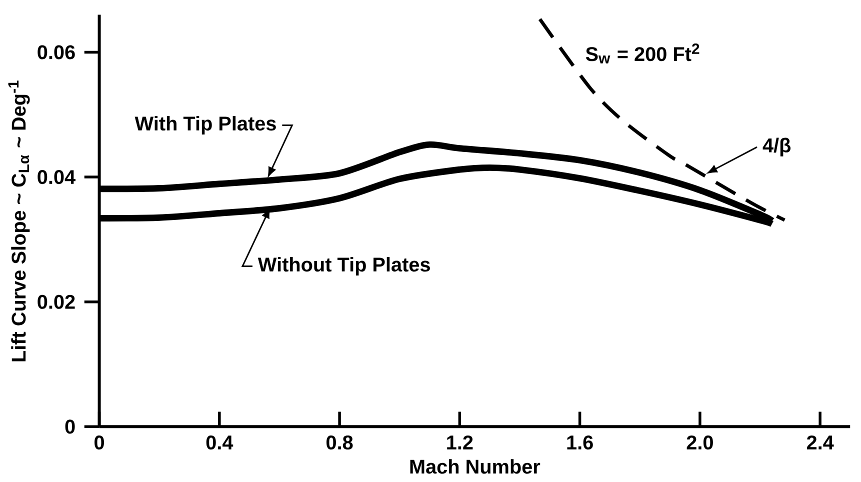 The height and width of the screenshot is (482, 861). I want to click on x-tick-label: 2.4, so click(820, 442).